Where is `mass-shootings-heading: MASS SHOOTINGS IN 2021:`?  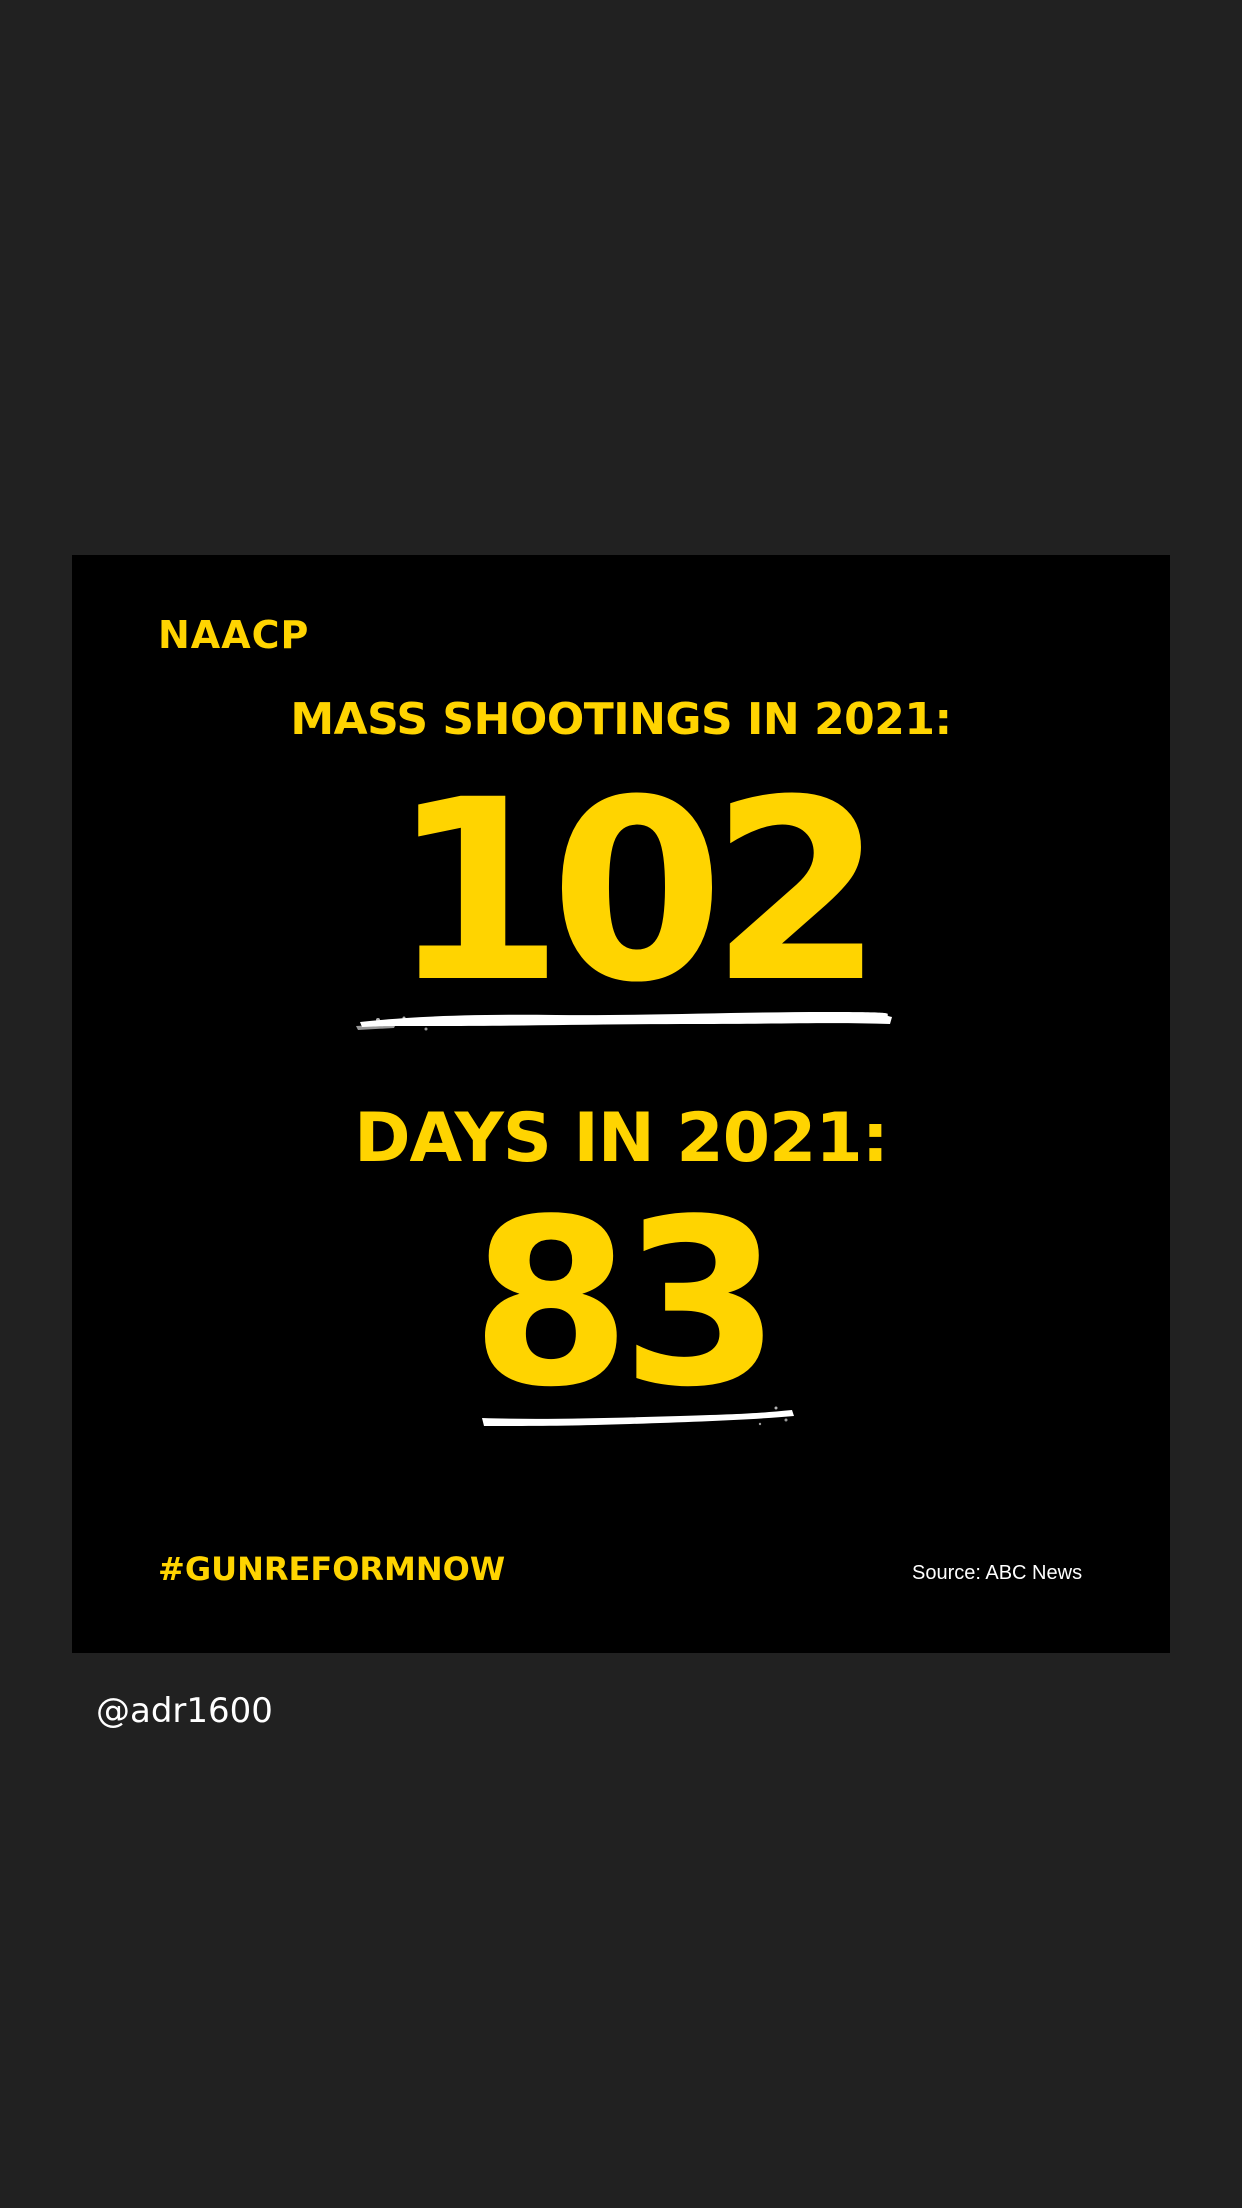 mass-shootings-heading: MASS SHOOTINGS IN 2021: is located at coordinates (621, 719).